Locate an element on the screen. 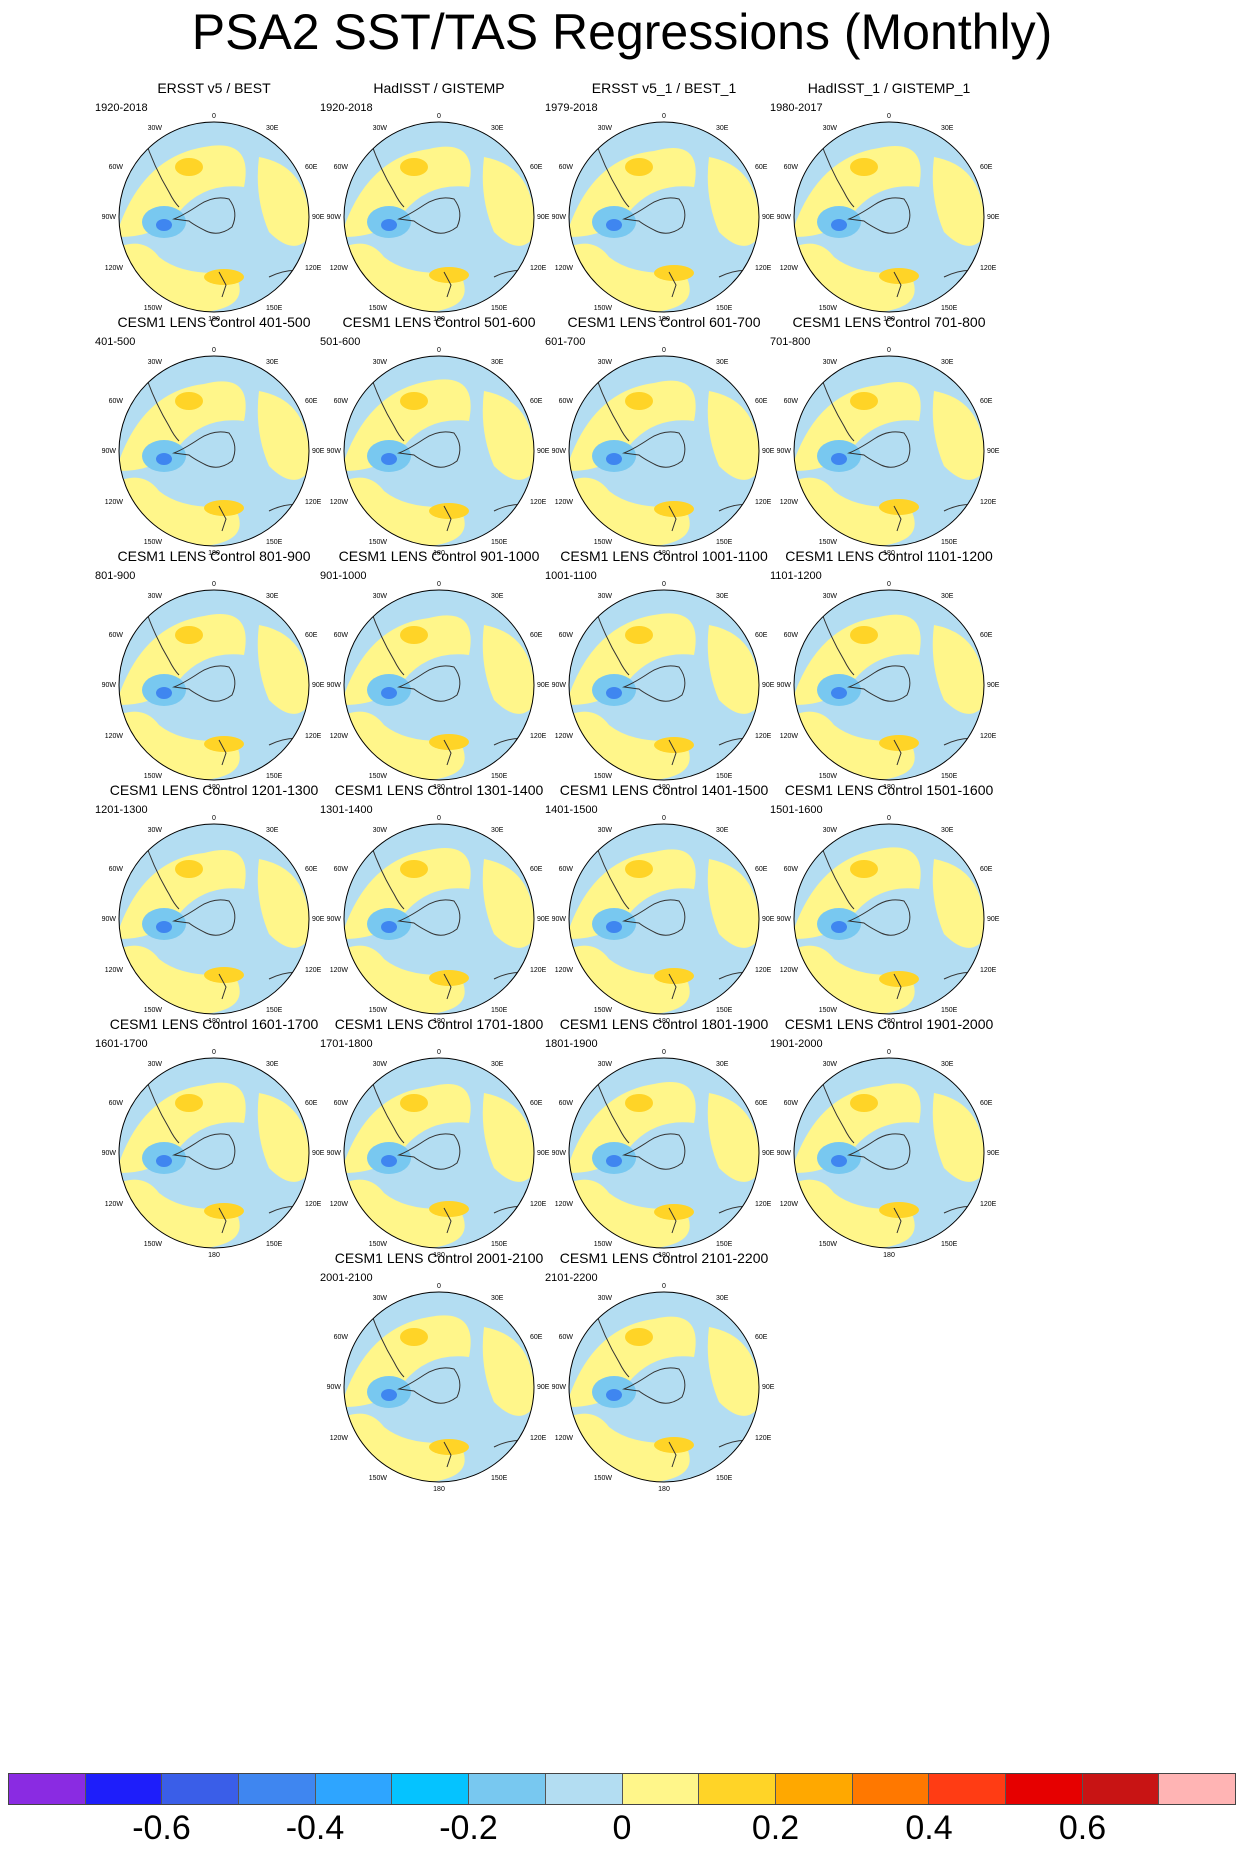 This screenshot has width=1244, height=1860. panel-period: 601-700 is located at coordinates (565, 342).